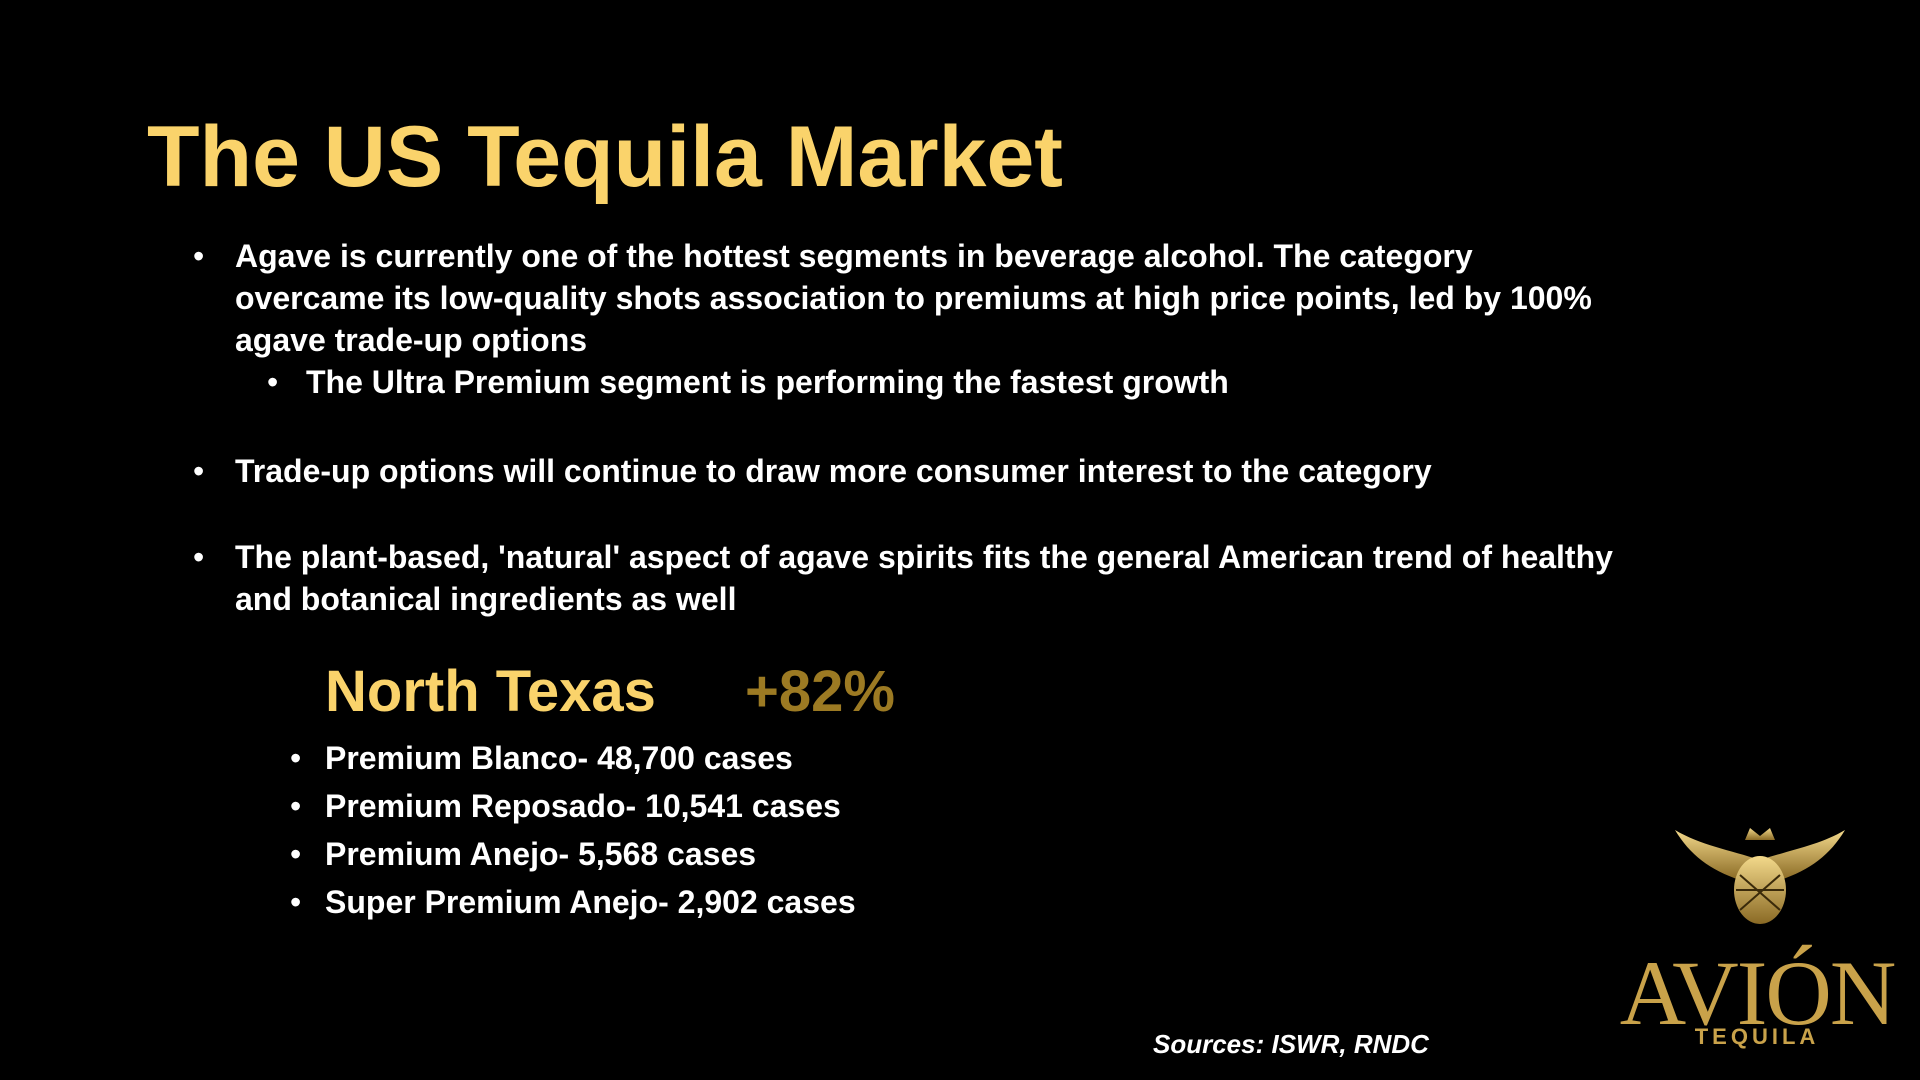 The width and height of the screenshot is (1920, 1080). What do you see at coordinates (583, 806) in the screenshot?
I see `item-text: Premium Reposado- 10,541 cases` at bounding box center [583, 806].